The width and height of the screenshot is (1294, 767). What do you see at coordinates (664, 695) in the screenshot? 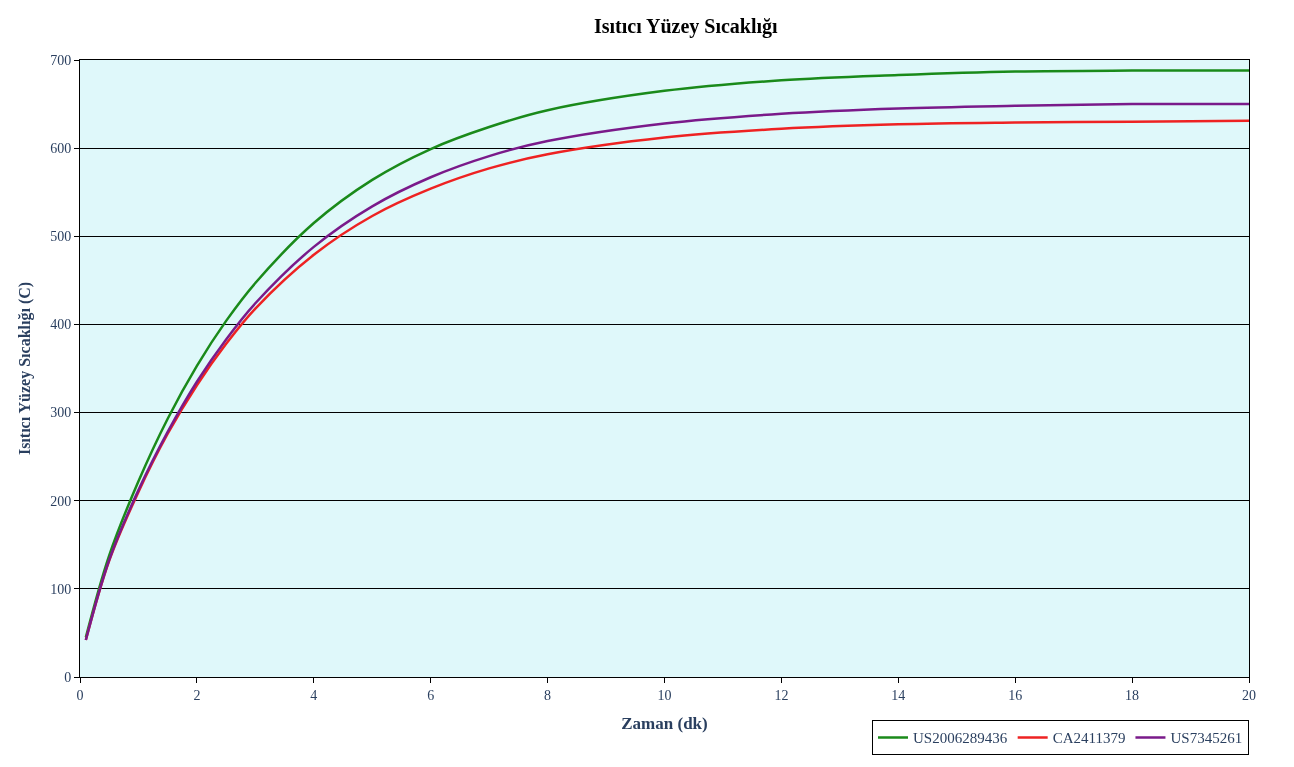
I see `x-tick-label: 10` at bounding box center [664, 695].